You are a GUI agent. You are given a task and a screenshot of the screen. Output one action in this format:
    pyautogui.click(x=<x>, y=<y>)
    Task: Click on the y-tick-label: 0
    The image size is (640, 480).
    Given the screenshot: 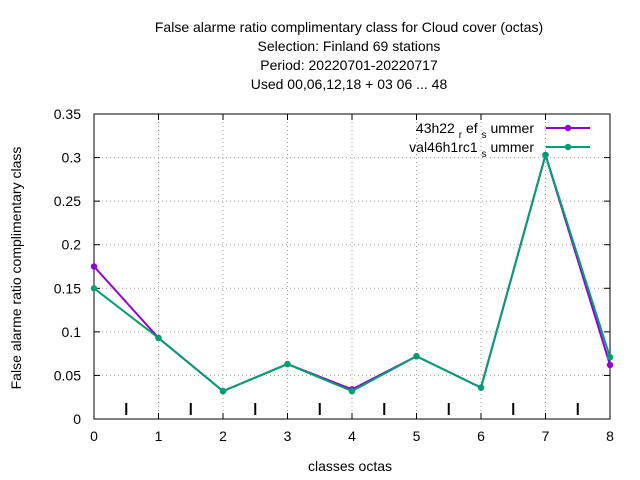 What is the action you would take?
    pyautogui.click(x=77, y=419)
    